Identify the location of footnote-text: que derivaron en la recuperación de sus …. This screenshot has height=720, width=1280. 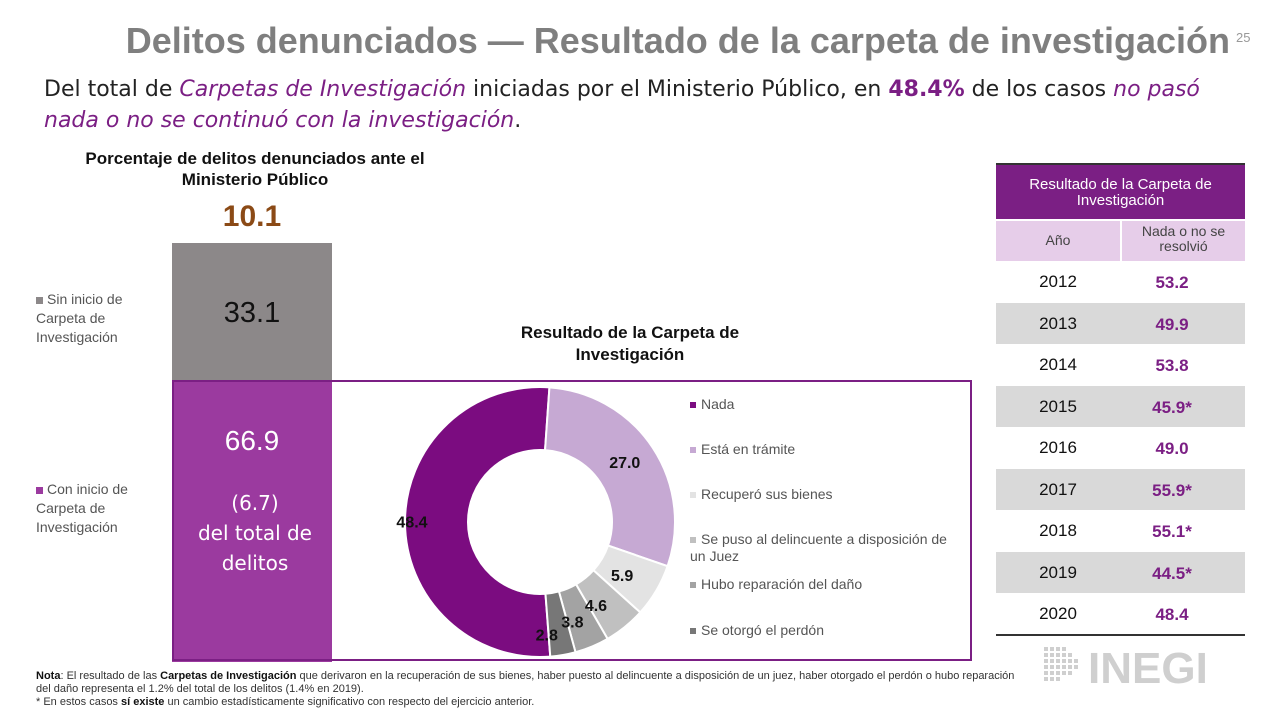
(525, 682).